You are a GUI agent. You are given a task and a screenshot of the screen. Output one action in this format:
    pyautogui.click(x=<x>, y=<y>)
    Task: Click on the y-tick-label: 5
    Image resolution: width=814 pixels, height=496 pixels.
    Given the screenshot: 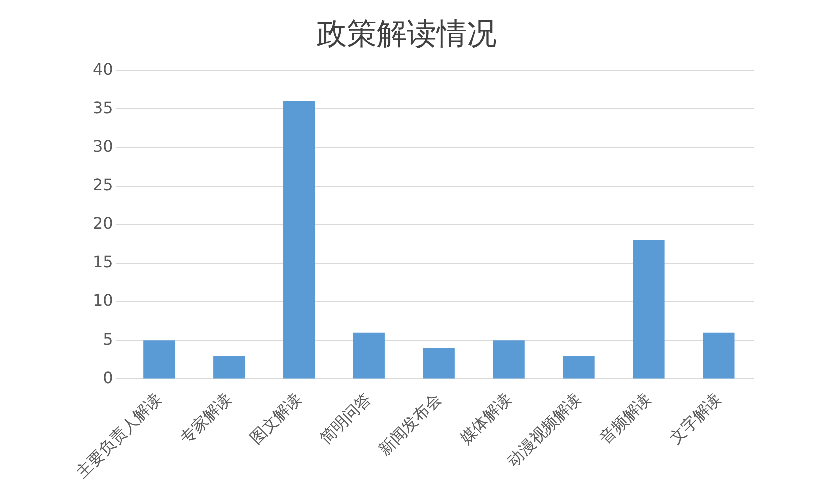 What is the action you would take?
    pyautogui.click(x=108, y=339)
    